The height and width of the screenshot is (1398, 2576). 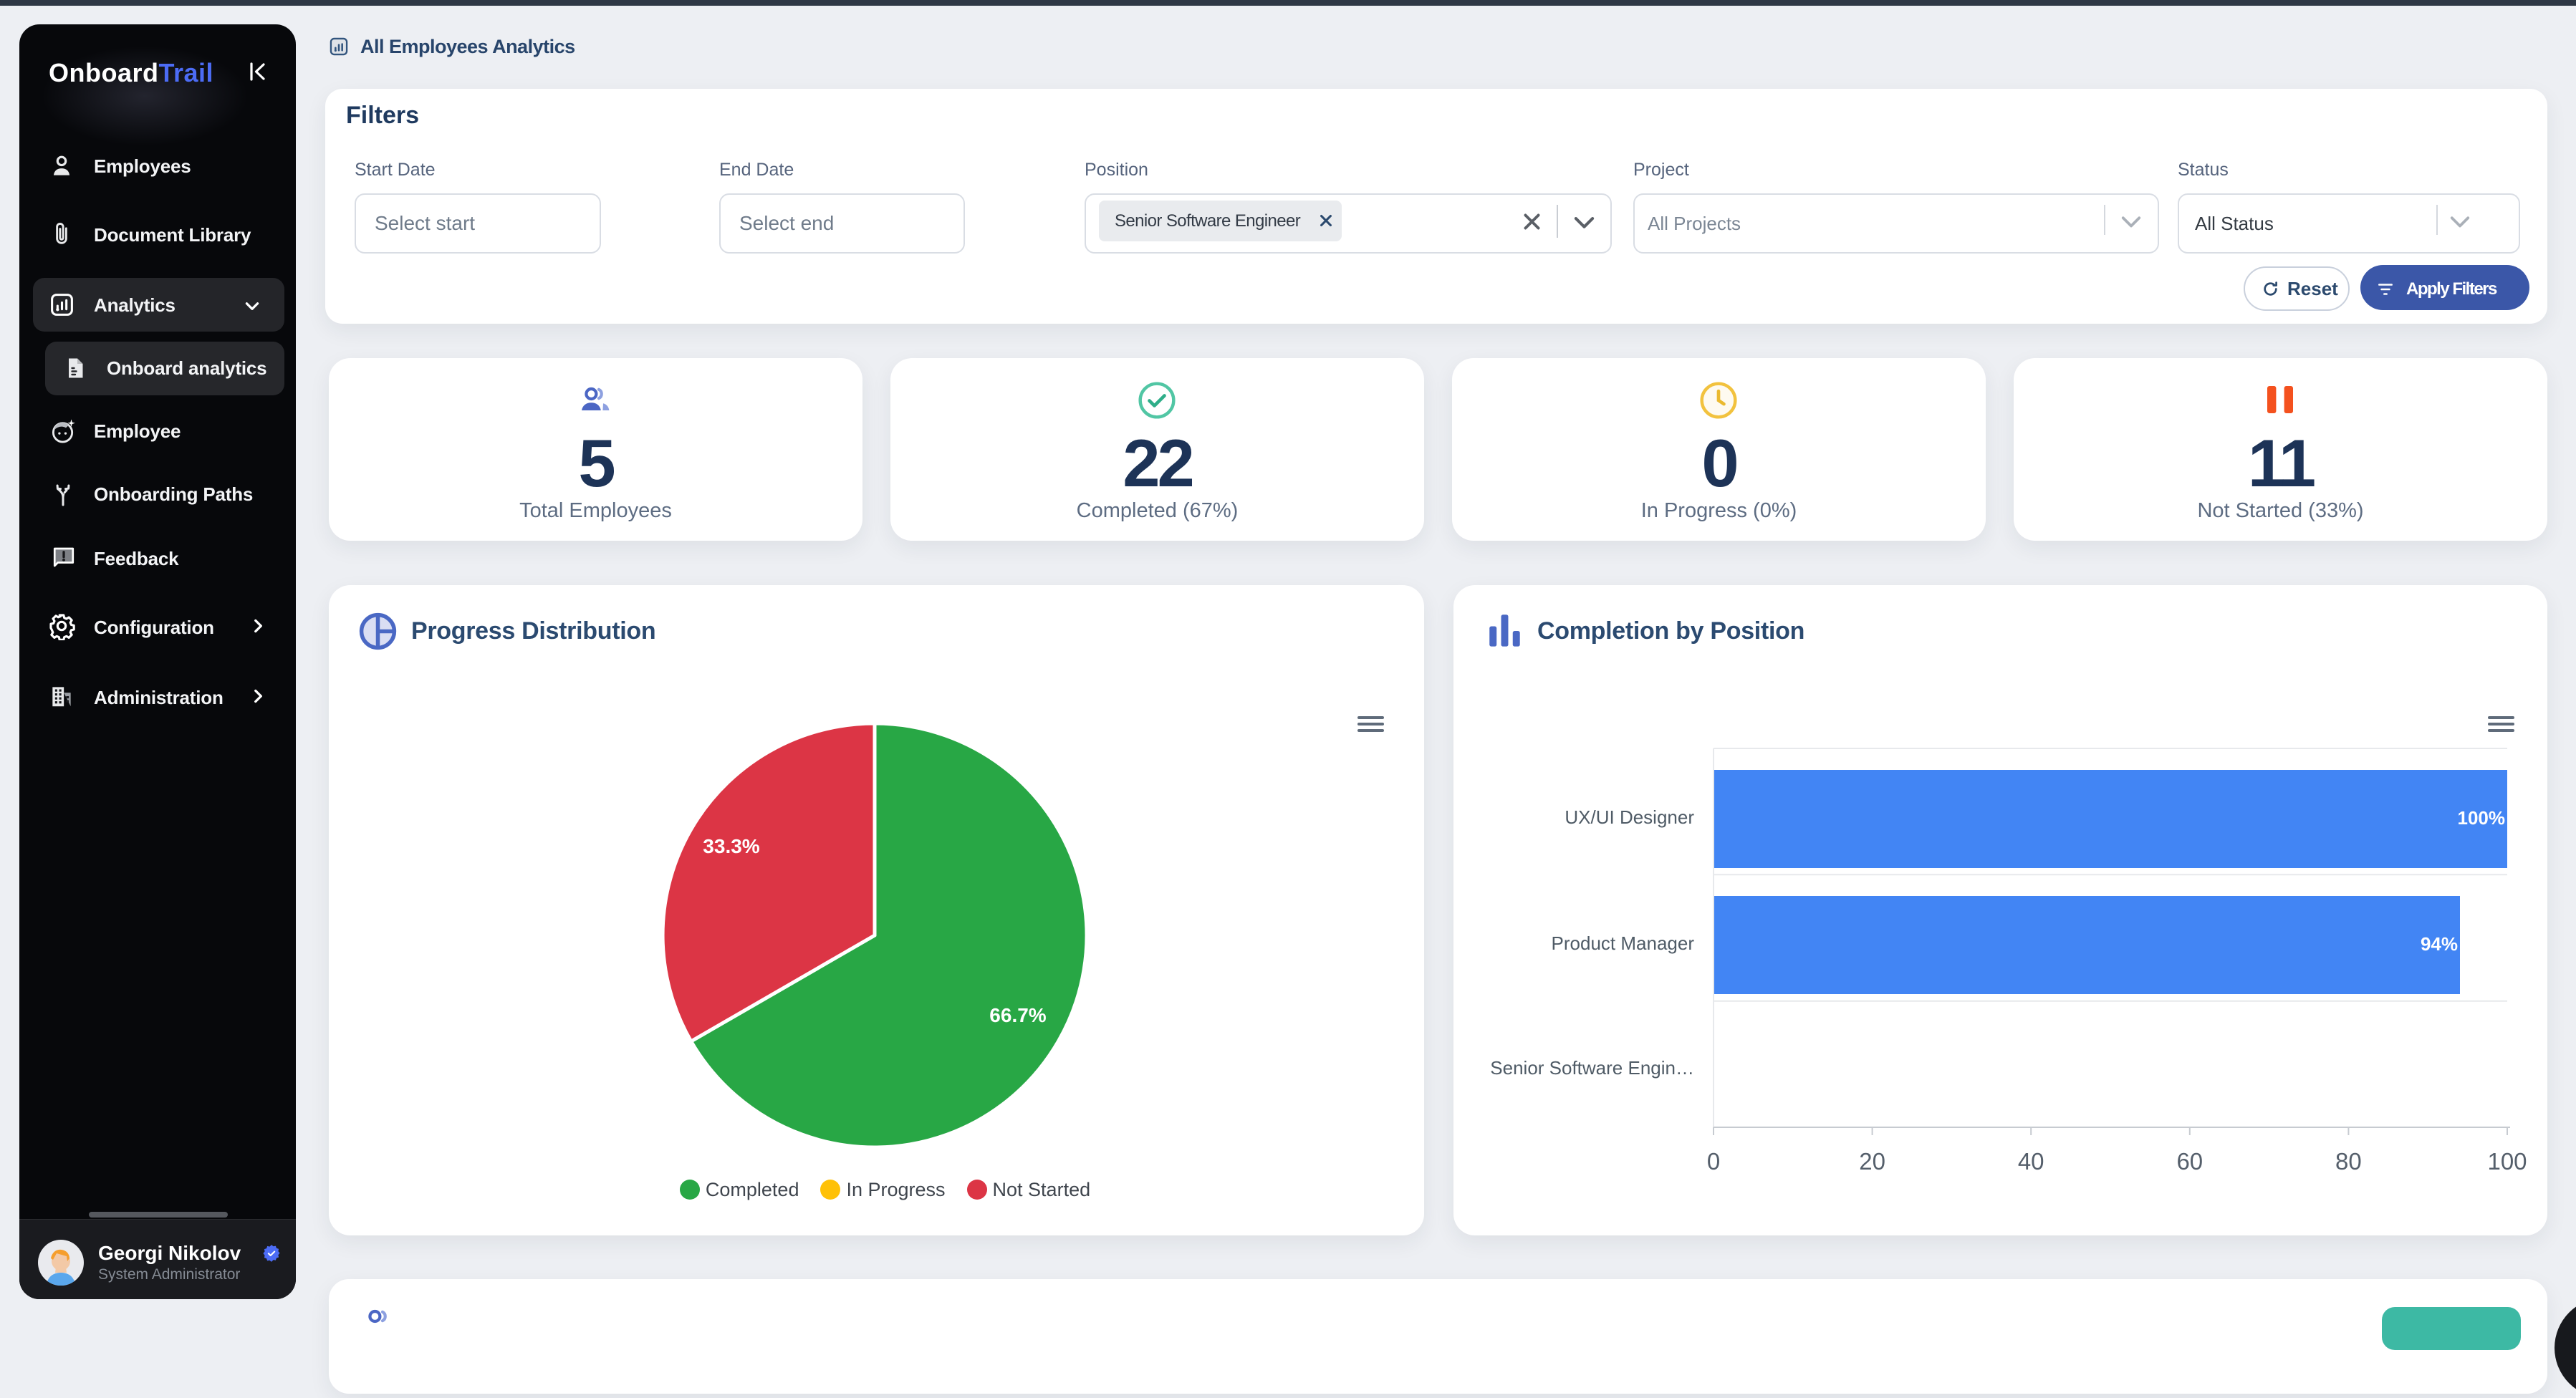 What do you see at coordinates (1017, 1015) in the screenshot?
I see `svg-text: 66.7%` at bounding box center [1017, 1015].